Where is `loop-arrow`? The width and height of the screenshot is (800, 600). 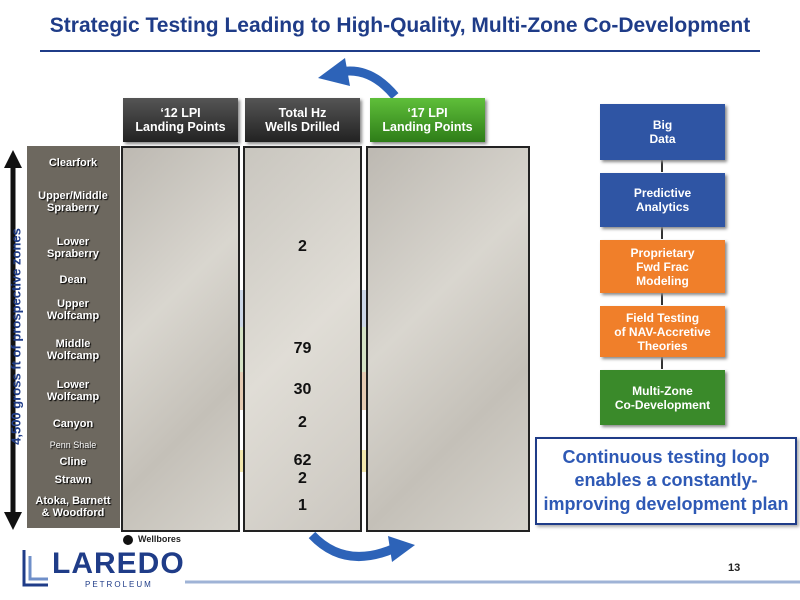
loop-arrow is located at coordinates (352, 546).